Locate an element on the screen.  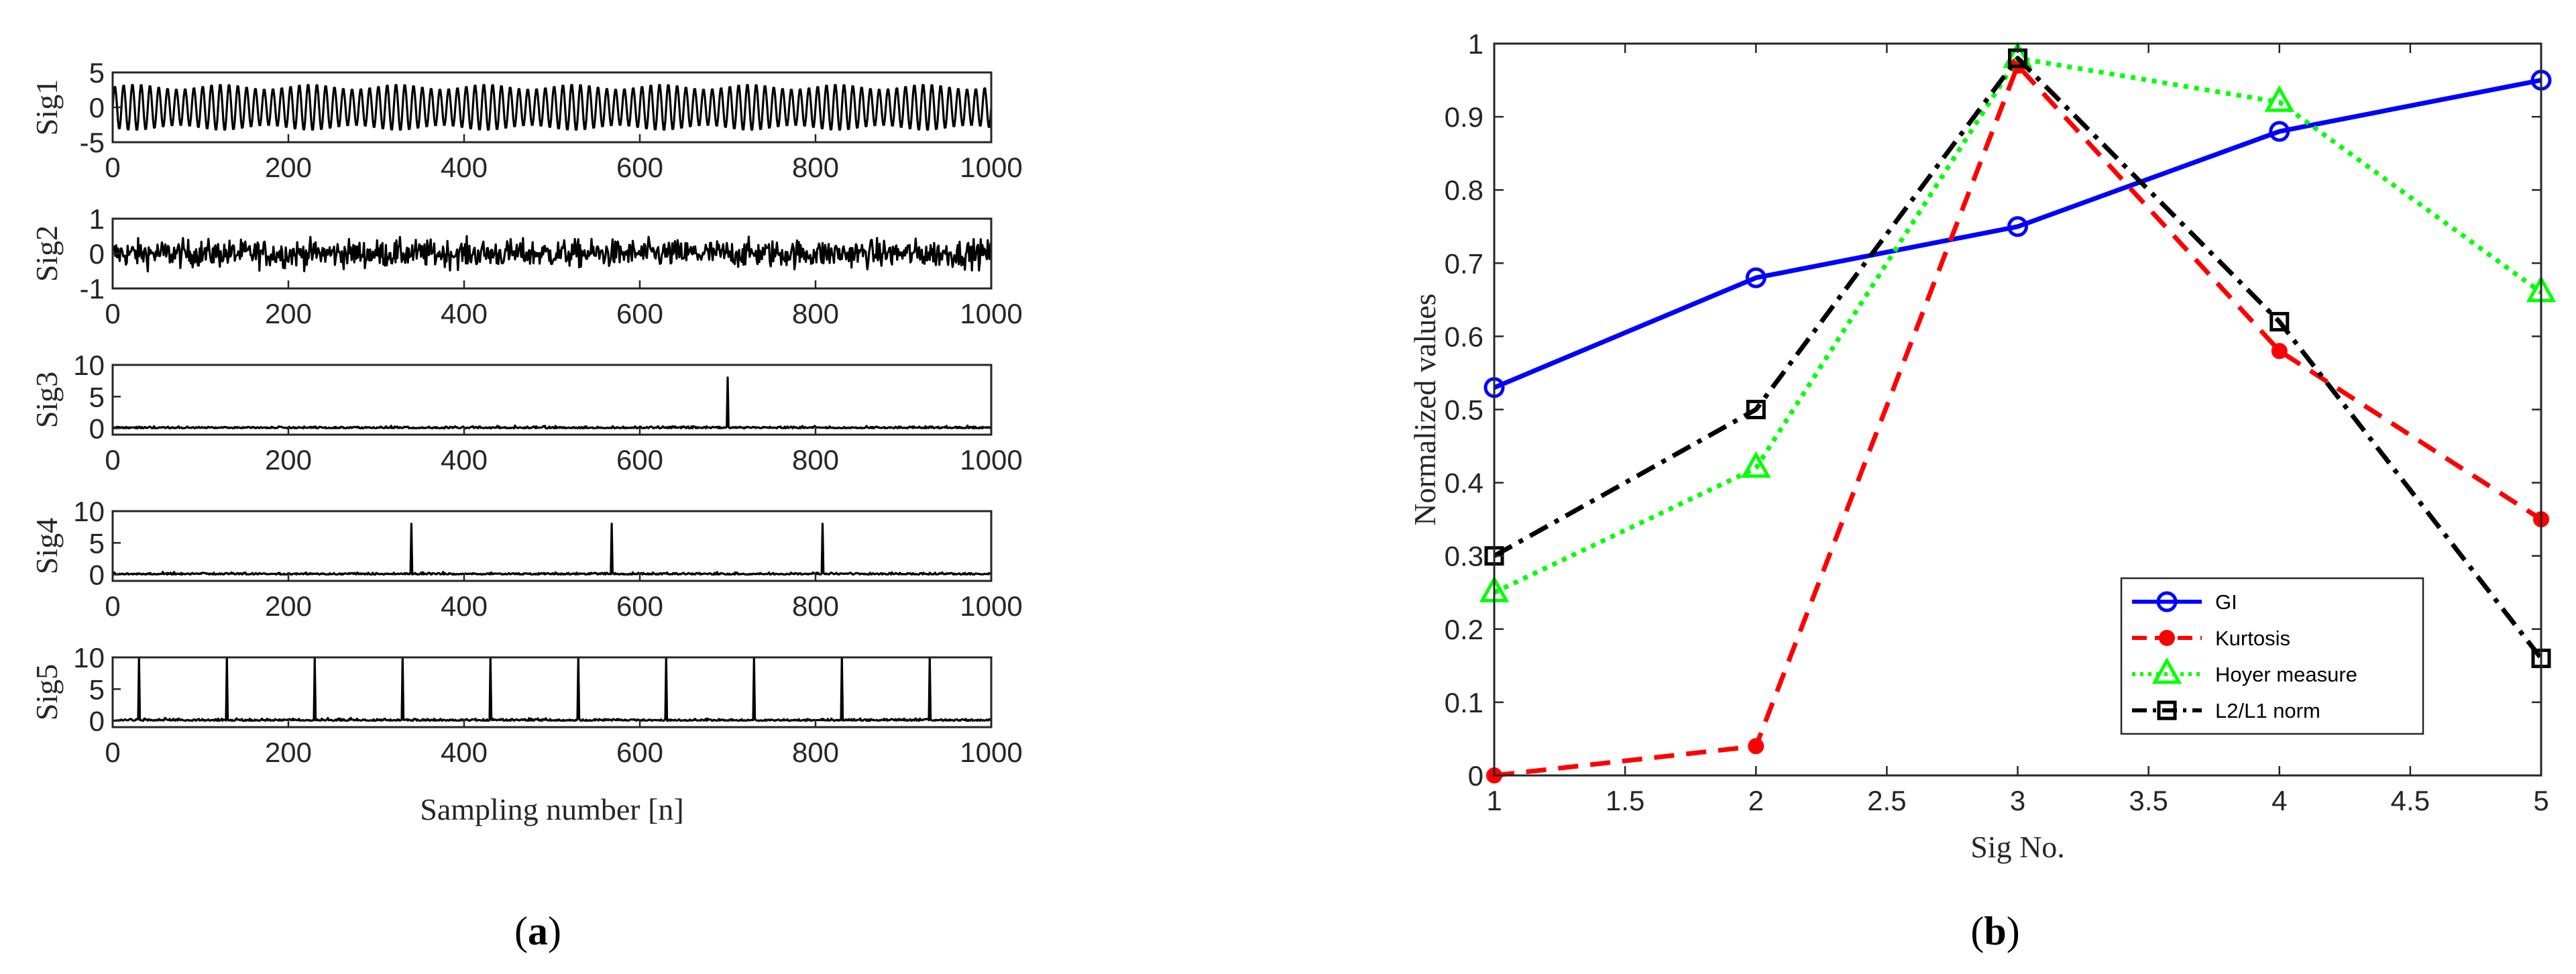
x-tick-label: 2.5 is located at coordinates (1886, 800).